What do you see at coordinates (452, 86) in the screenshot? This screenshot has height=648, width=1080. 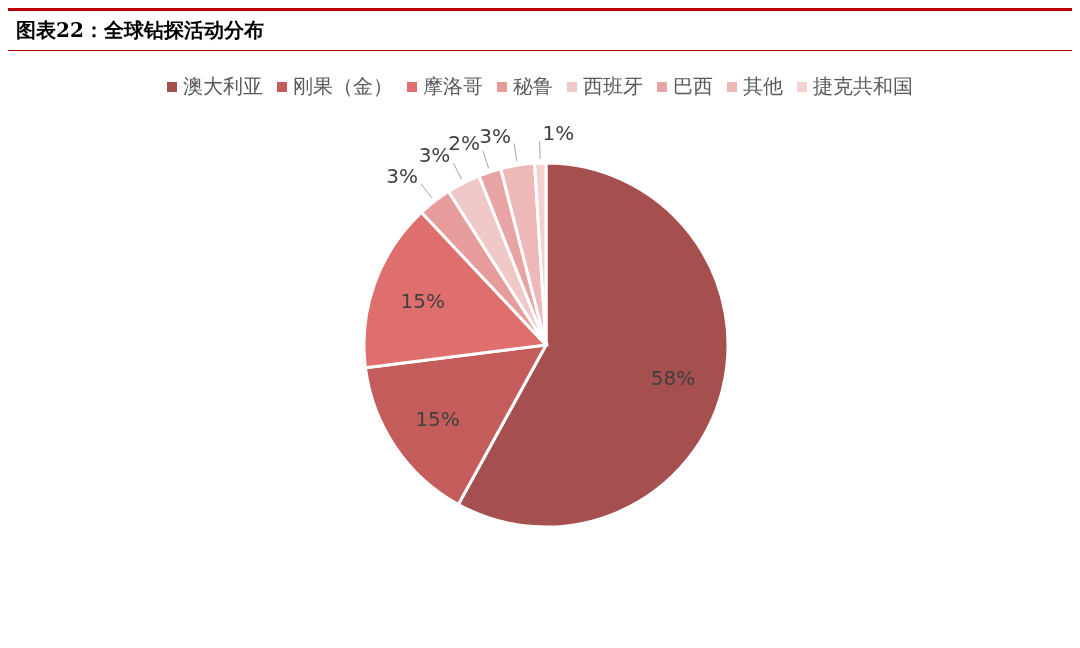 I see `legend-label: 摩洛哥` at bounding box center [452, 86].